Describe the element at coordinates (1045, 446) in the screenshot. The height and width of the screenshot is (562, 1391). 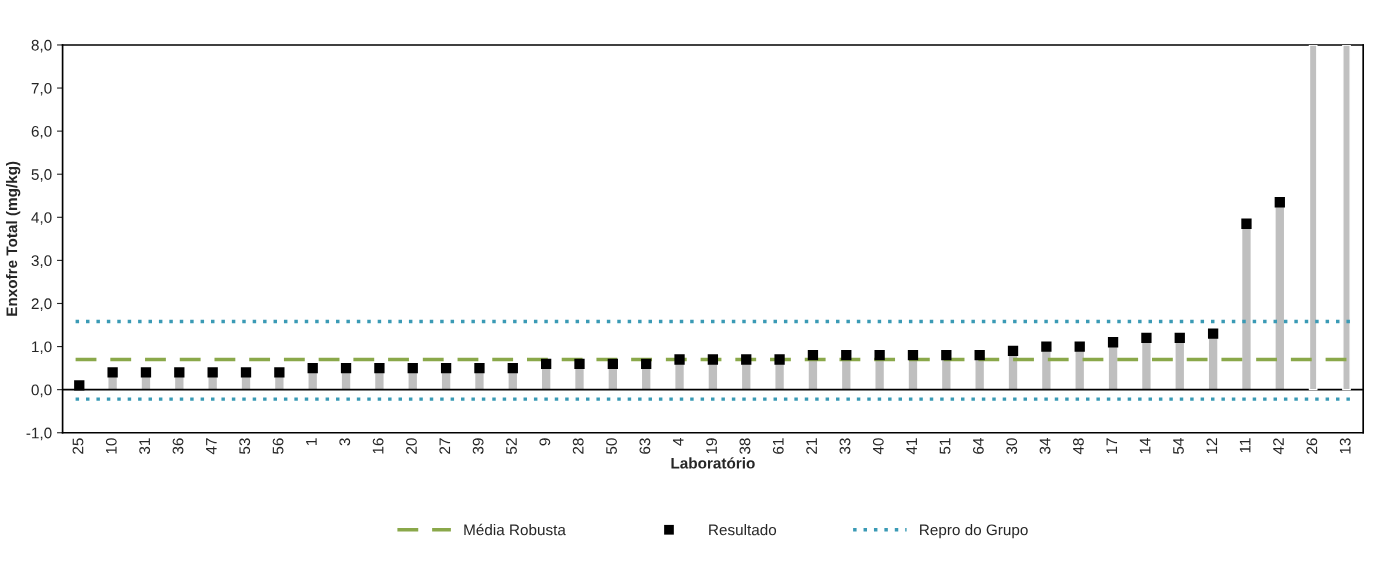
I see `x-tick-label: 34` at that location.